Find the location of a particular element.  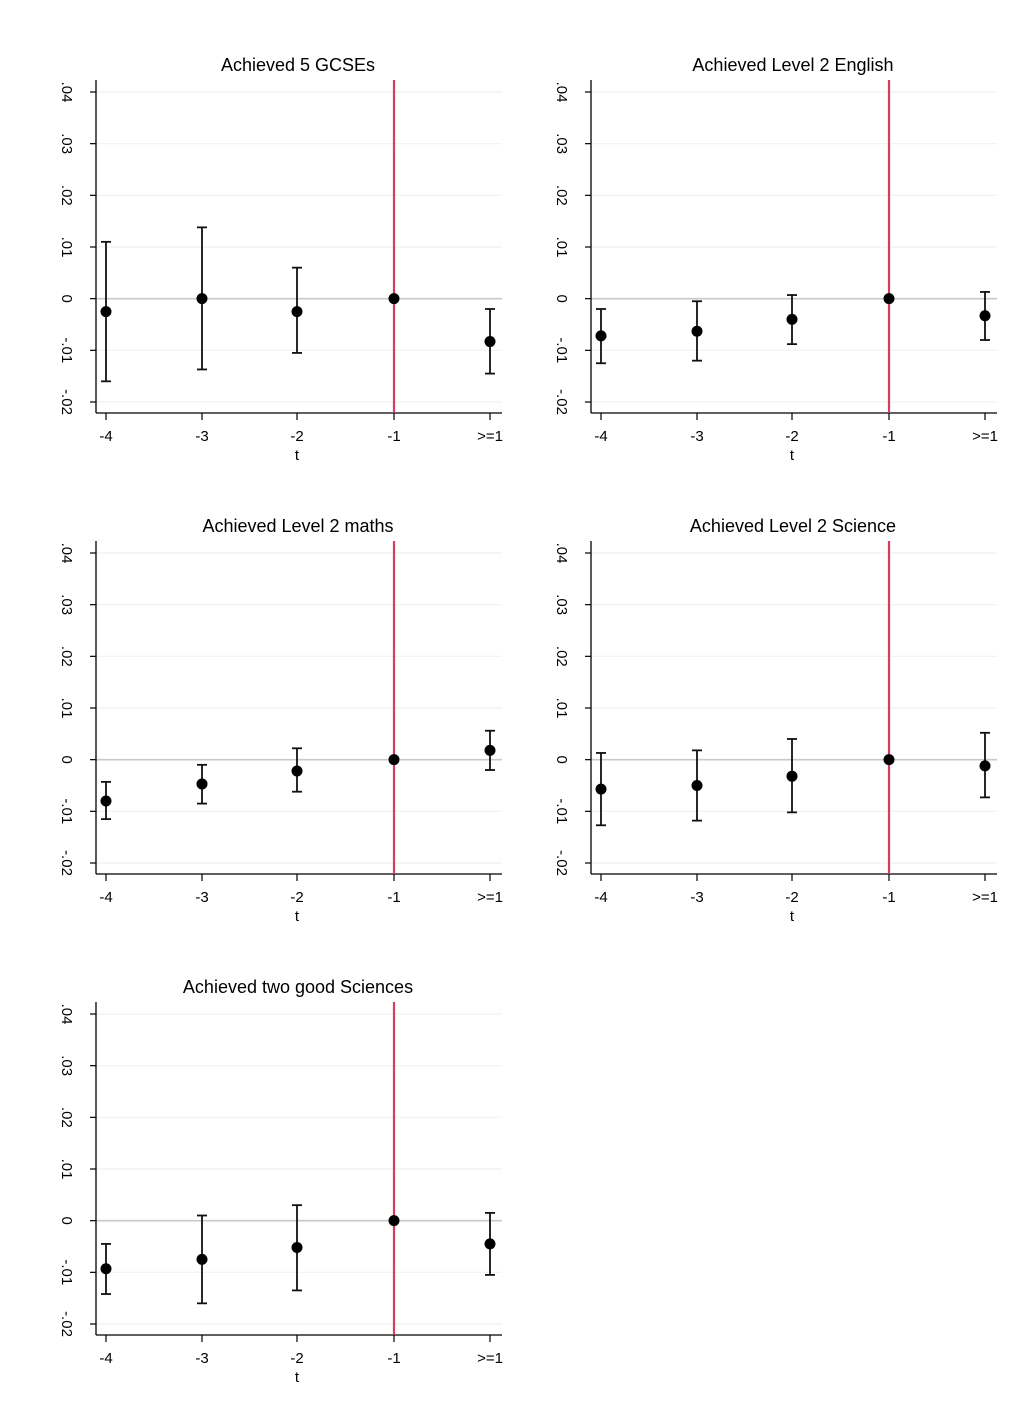

panel-title: Achieved Level 2 Science is located at coordinates (793, 526).